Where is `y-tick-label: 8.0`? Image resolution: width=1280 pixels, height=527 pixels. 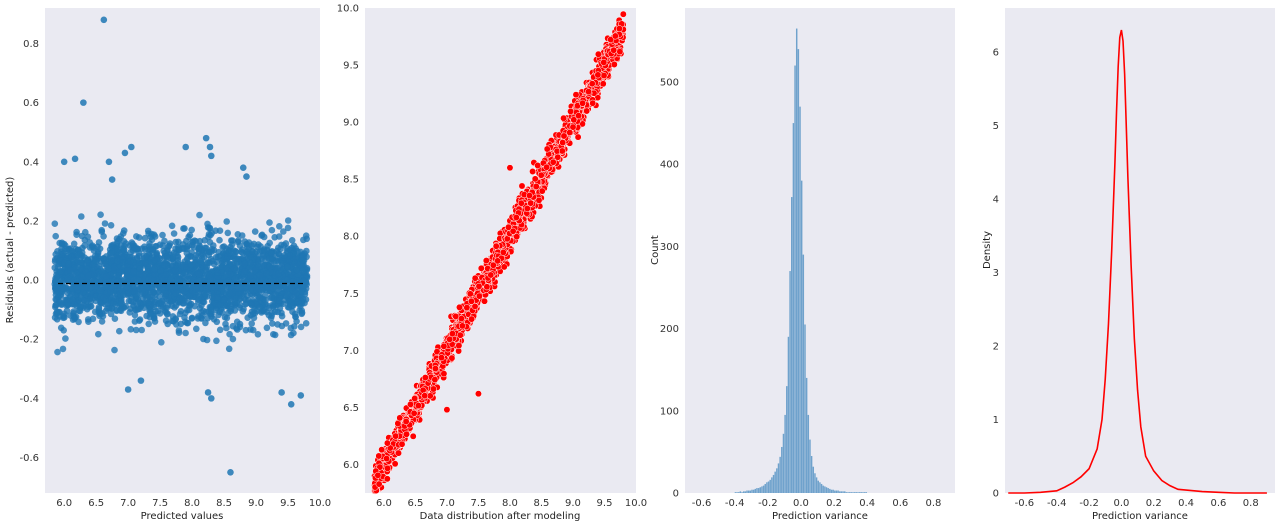 y-tick-label: 8.0 is located at coordinates (351, 237).